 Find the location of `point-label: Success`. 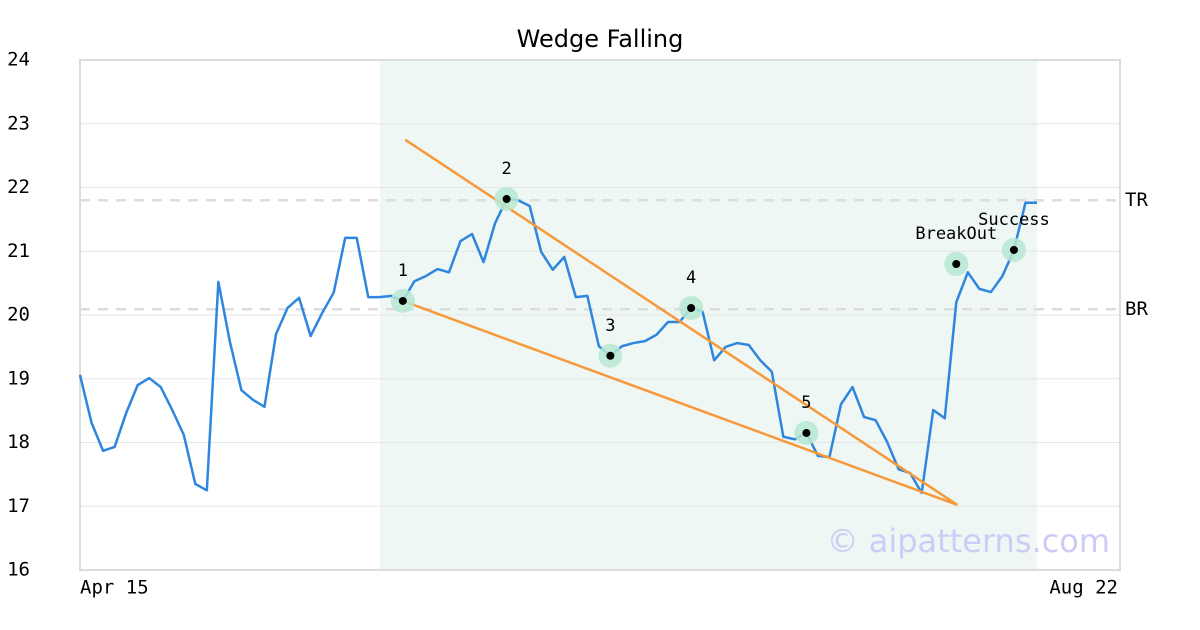

point-label: Success is located at coordinates (1014, 220).